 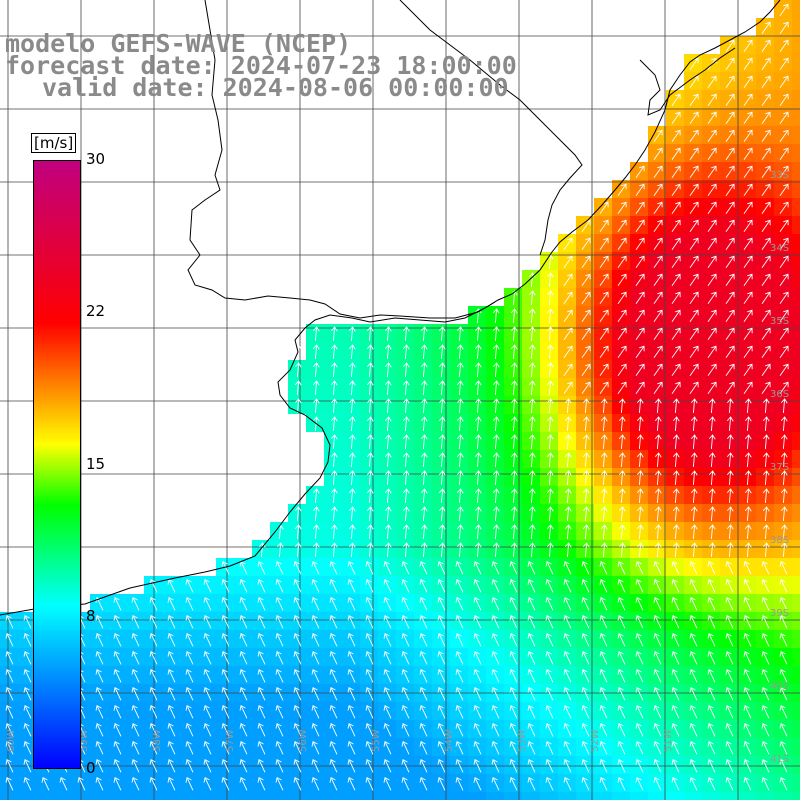 I want to click on lat-label: 35S, so click(x=779, y=321).